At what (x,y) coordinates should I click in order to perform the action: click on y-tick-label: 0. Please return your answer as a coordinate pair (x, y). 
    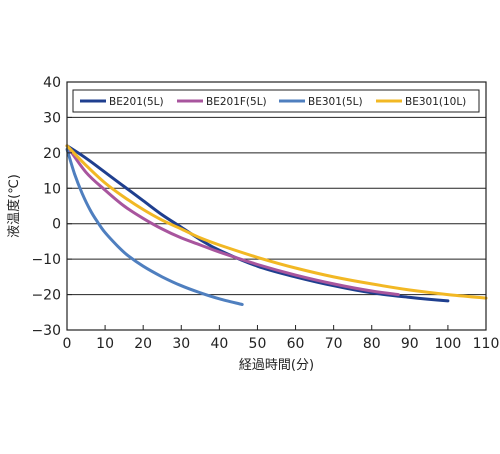
    Looking at the image, I should click on (56, 225).